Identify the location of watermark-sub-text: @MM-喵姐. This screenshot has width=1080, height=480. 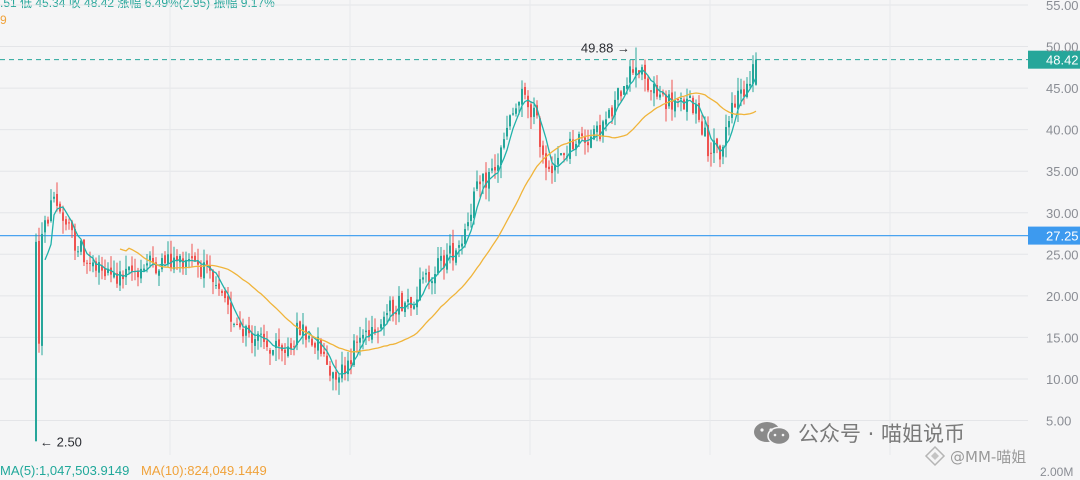
(988, 456).